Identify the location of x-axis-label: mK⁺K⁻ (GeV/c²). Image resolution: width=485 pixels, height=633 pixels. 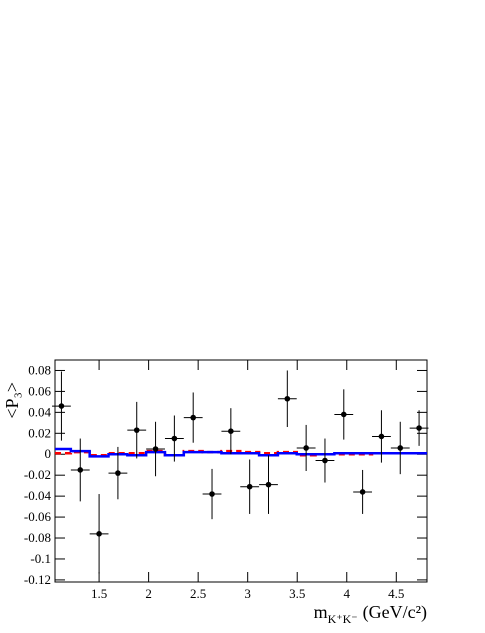
(370, 614).